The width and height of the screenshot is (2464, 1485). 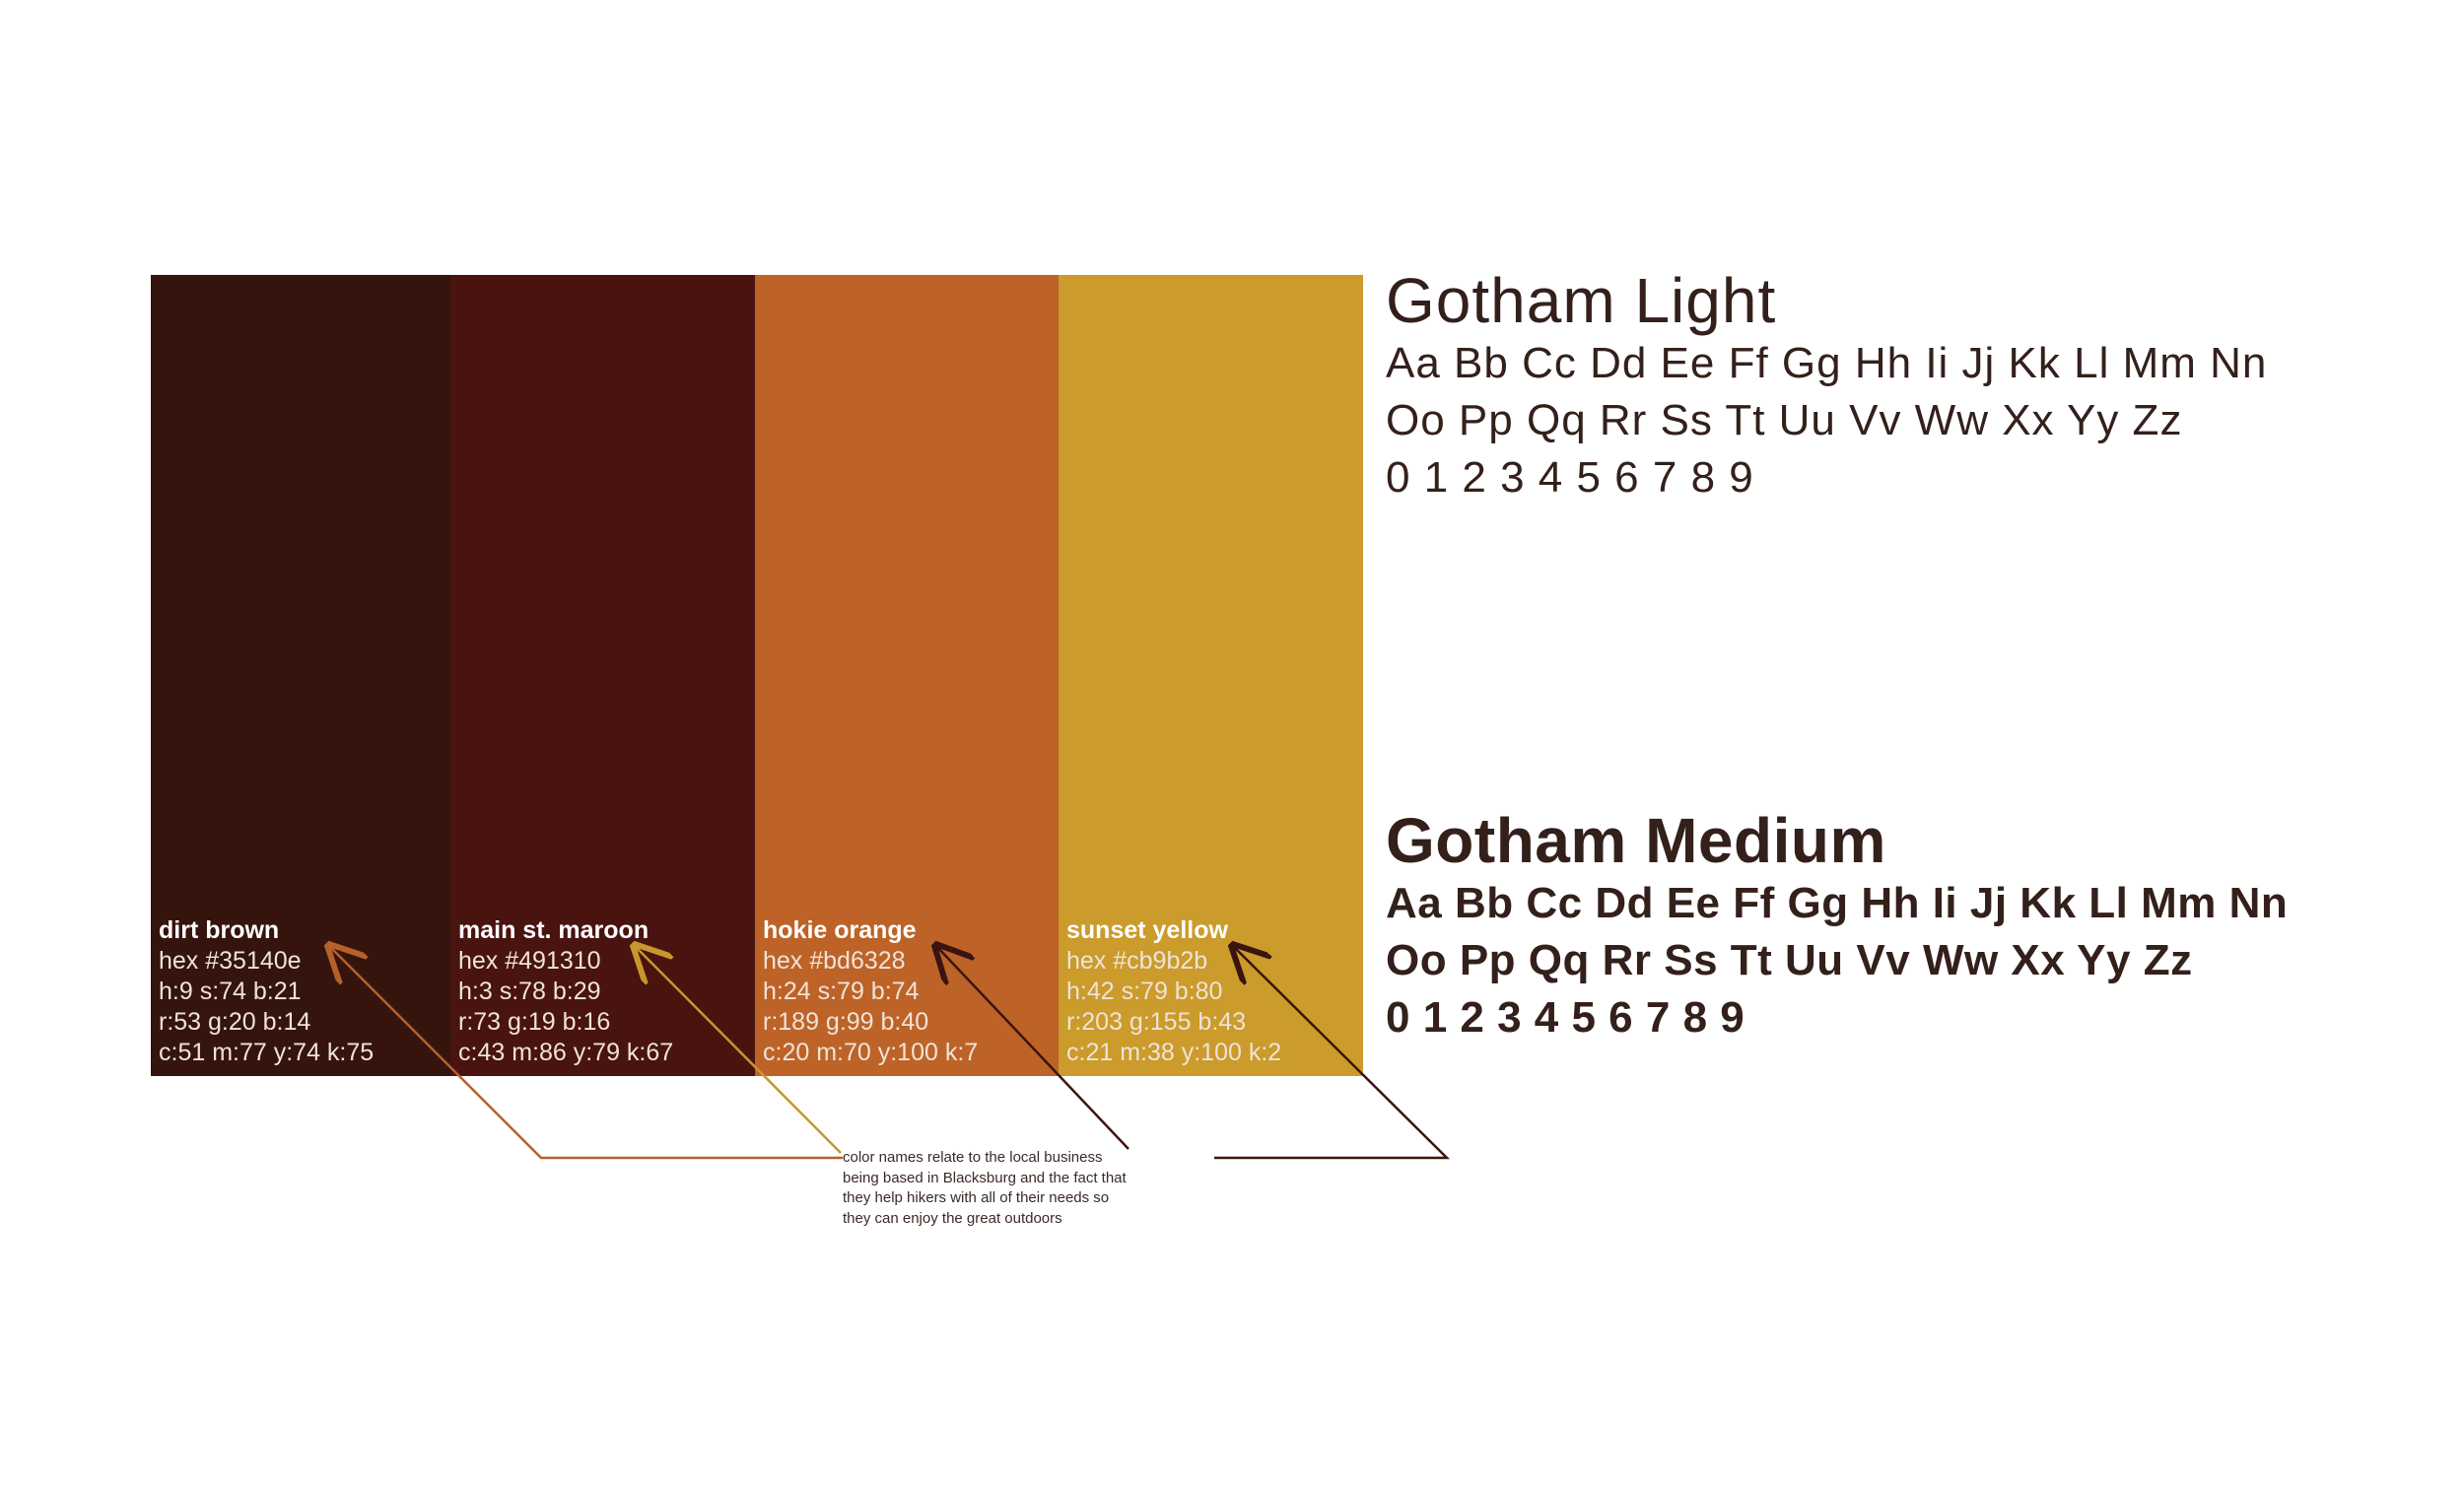 What do you see at coordinates (534, 1022) in the screenshot?
I see `color-value: r:73 g:19 b:16` at bounding box center [534, 1022].